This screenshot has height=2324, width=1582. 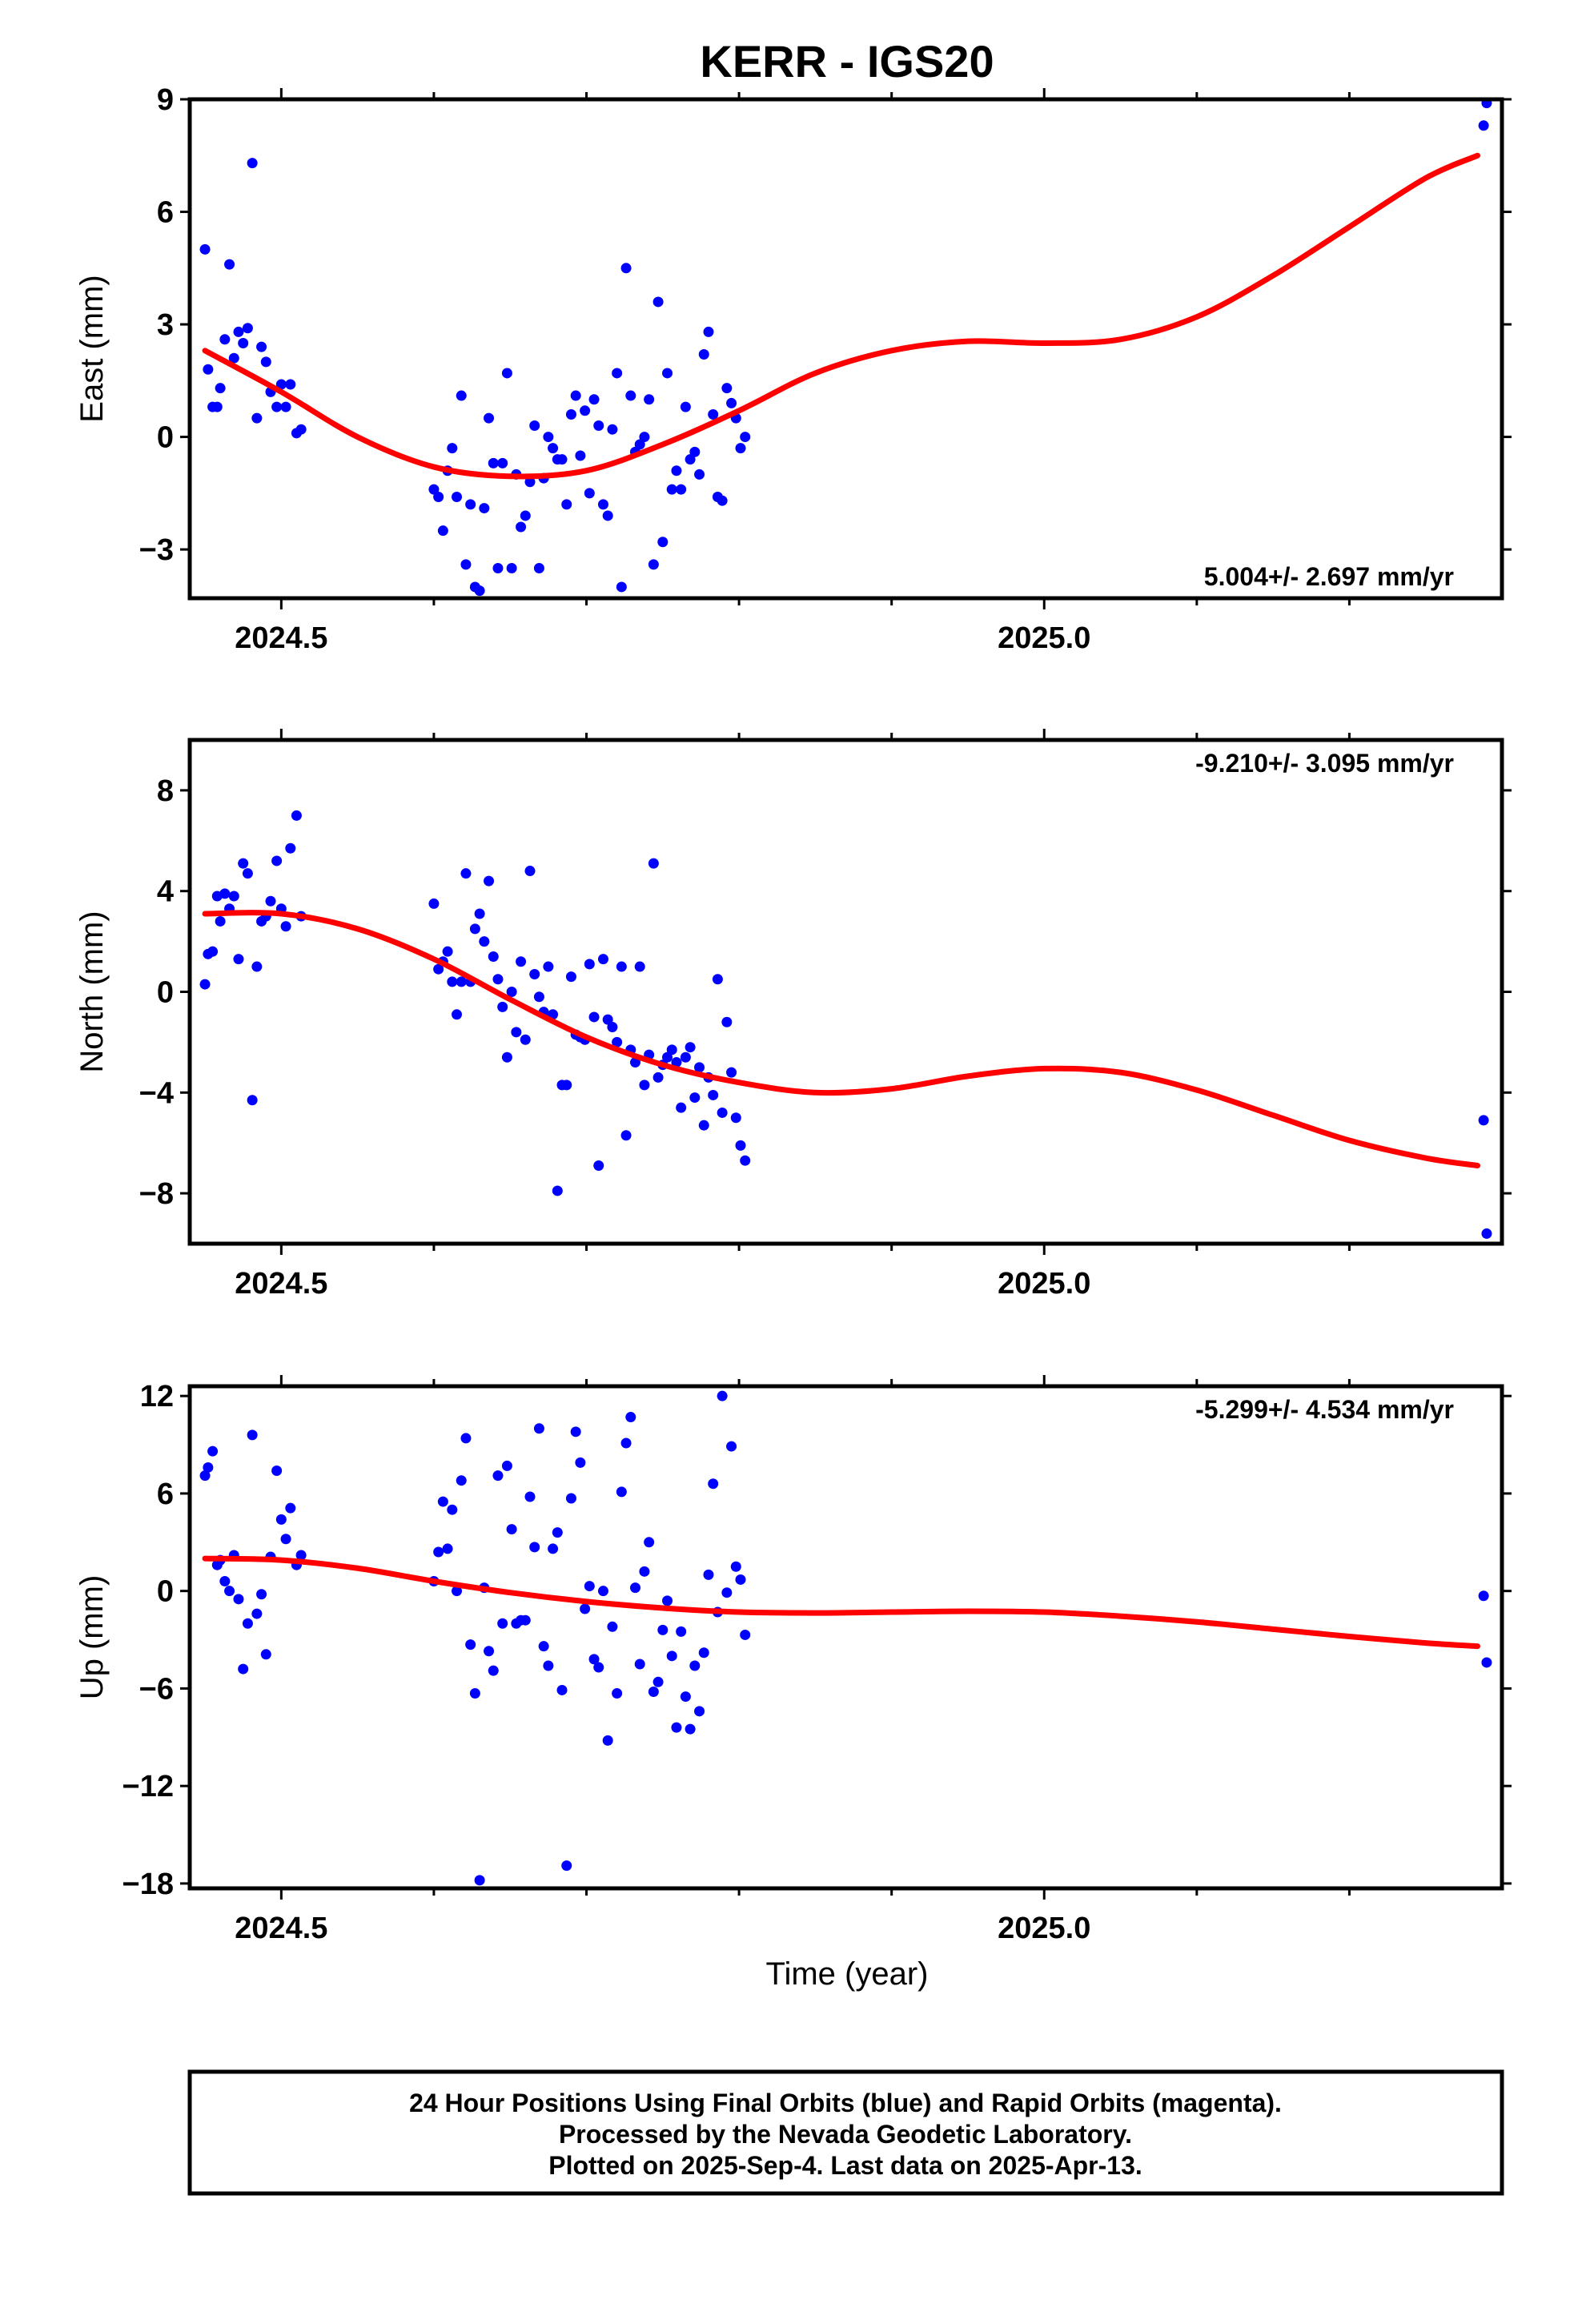 What do you see at coordinates (165, 993) in the screenshot?
I see `north-ytick-label: 0` at bounding box center [165, 993].